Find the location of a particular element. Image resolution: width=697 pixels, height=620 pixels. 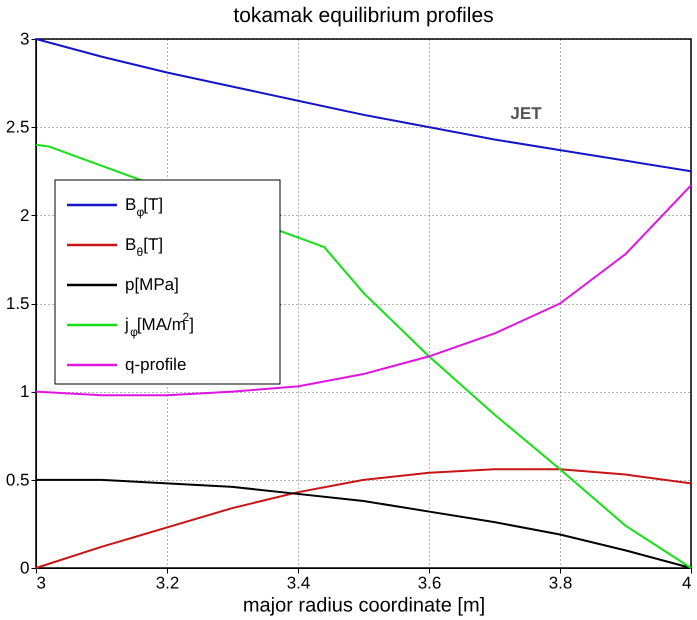

y-tick-label: 0 is located at coordinates (25, 568).